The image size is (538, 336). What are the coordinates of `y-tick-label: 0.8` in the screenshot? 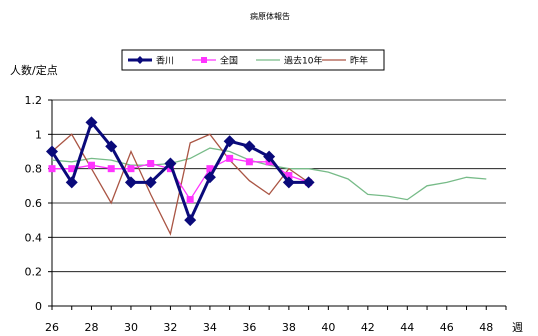 It's located at (34, 169).